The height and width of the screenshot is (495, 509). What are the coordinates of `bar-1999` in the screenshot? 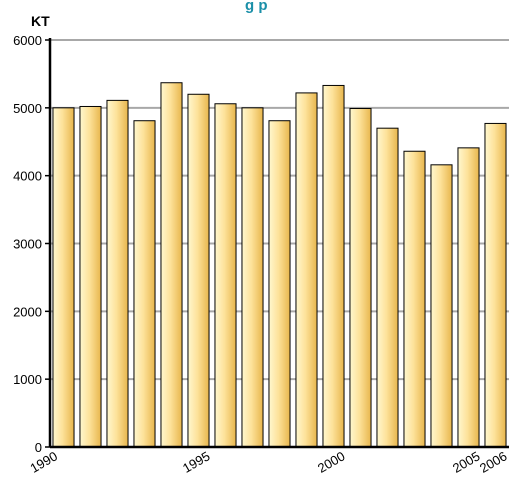 It's located at (306, 270).